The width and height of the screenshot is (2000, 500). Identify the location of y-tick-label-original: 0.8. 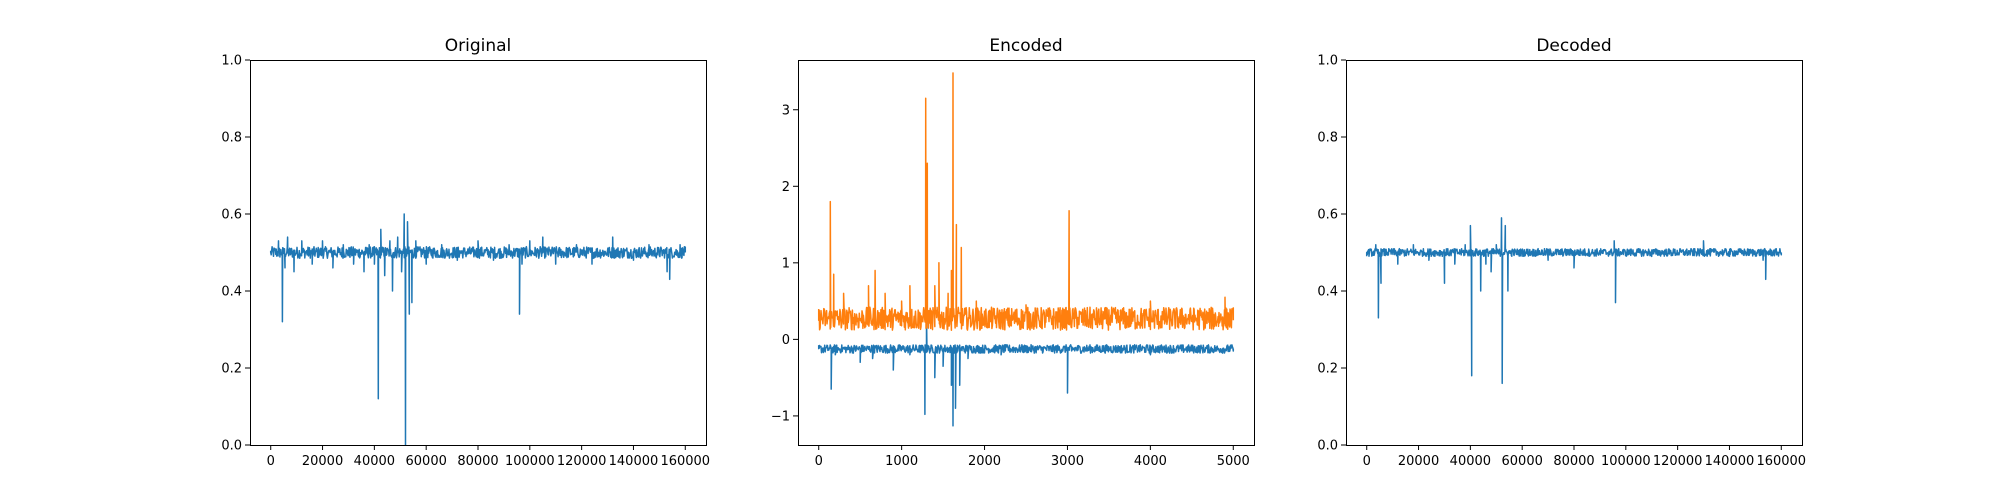
(231, 138).